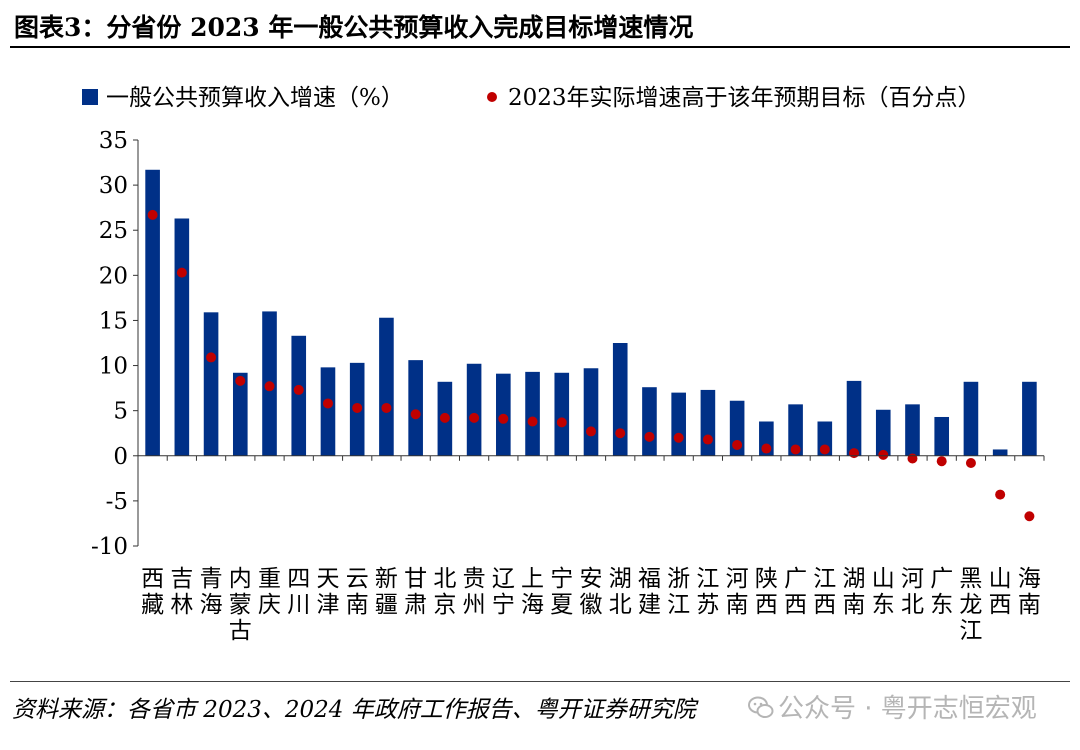 The image size is (1080, 750). What do you see at coordinates (474, 579) in the screenshot?
I see `x-tick-char: 贵` at bounding box center [474, 579].